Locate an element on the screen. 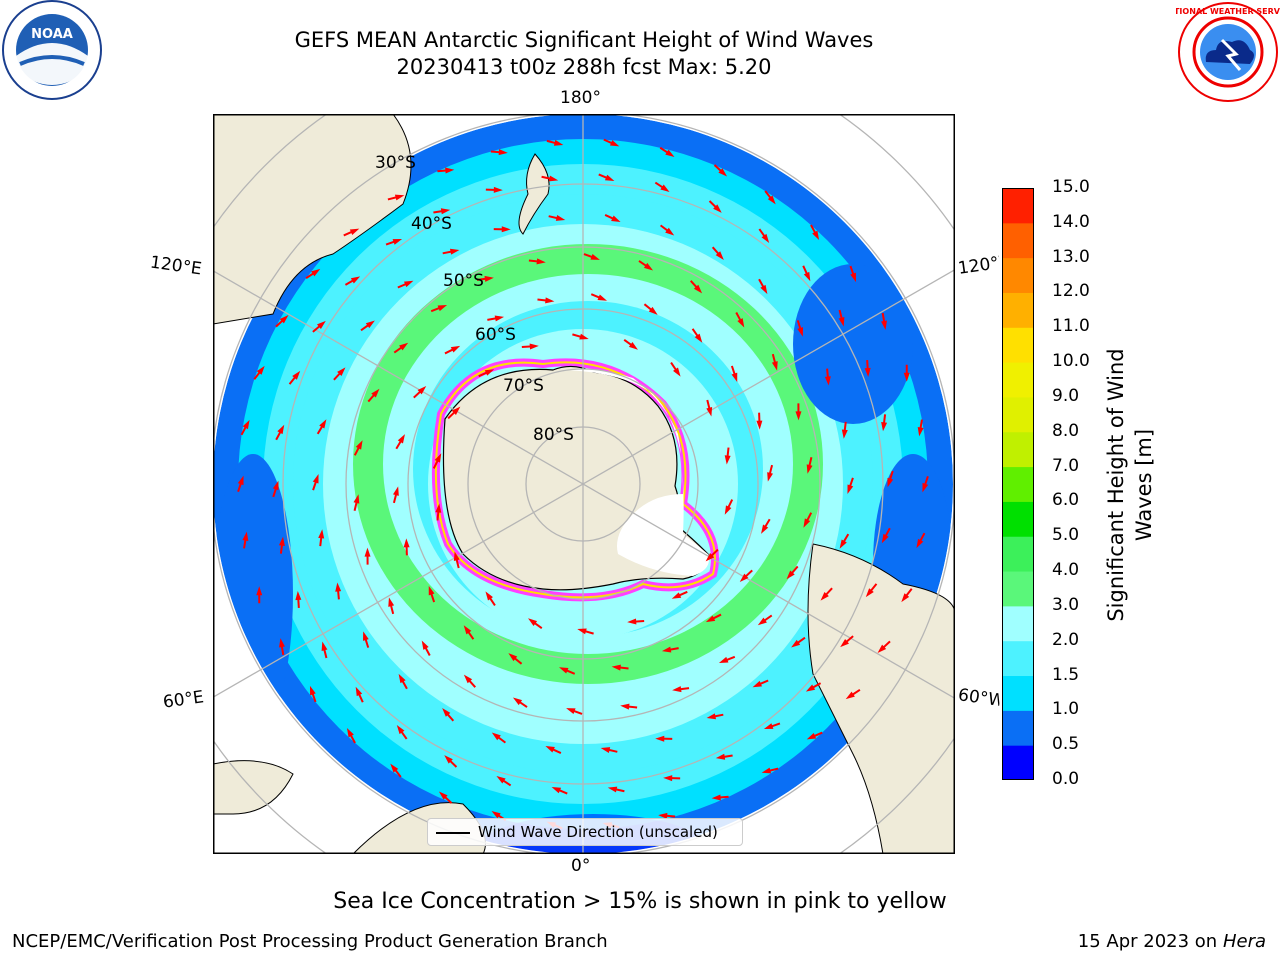 The width and height of the screenshot is (1280, 960). lat-label-50s: 50°S is located at coordinates (463, 281).